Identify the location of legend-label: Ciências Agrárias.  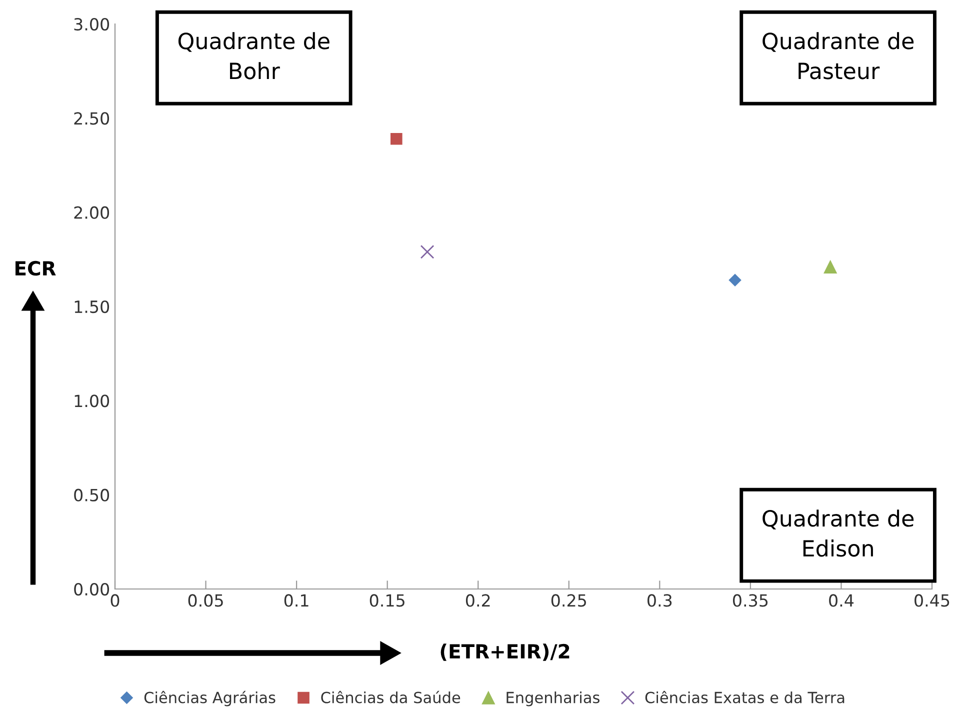
(210, 698).